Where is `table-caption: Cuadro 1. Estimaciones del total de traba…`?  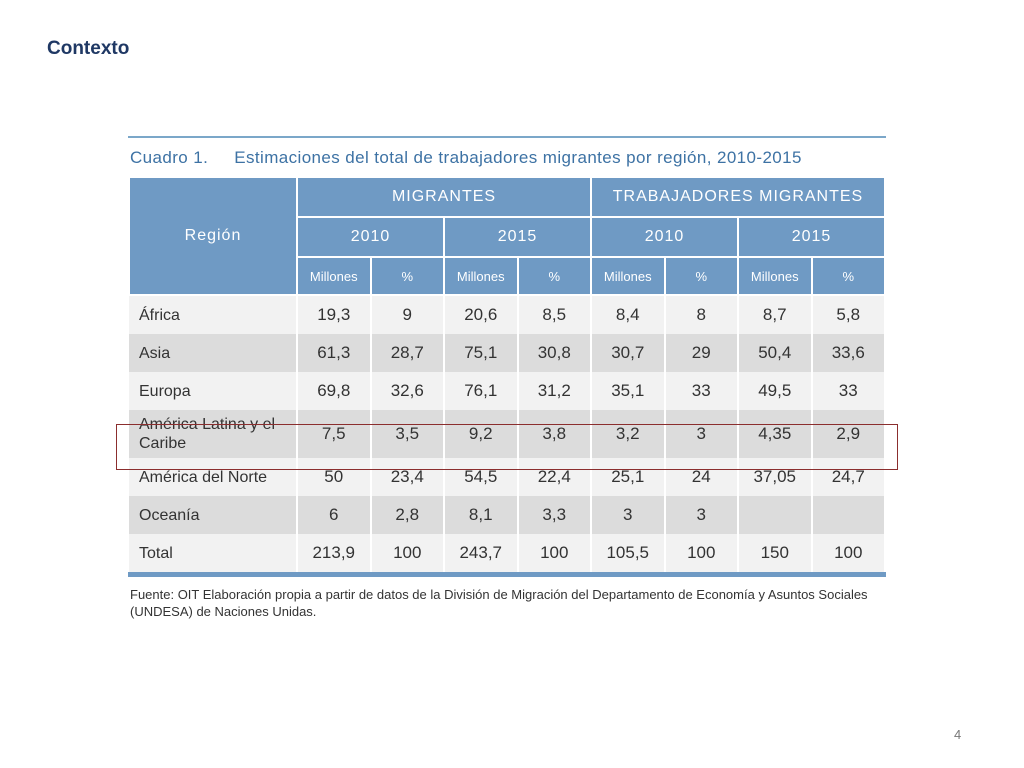
table-caption: Cuadro 1. Estimaciones del total de traba… is located at coordinates (508, 158).